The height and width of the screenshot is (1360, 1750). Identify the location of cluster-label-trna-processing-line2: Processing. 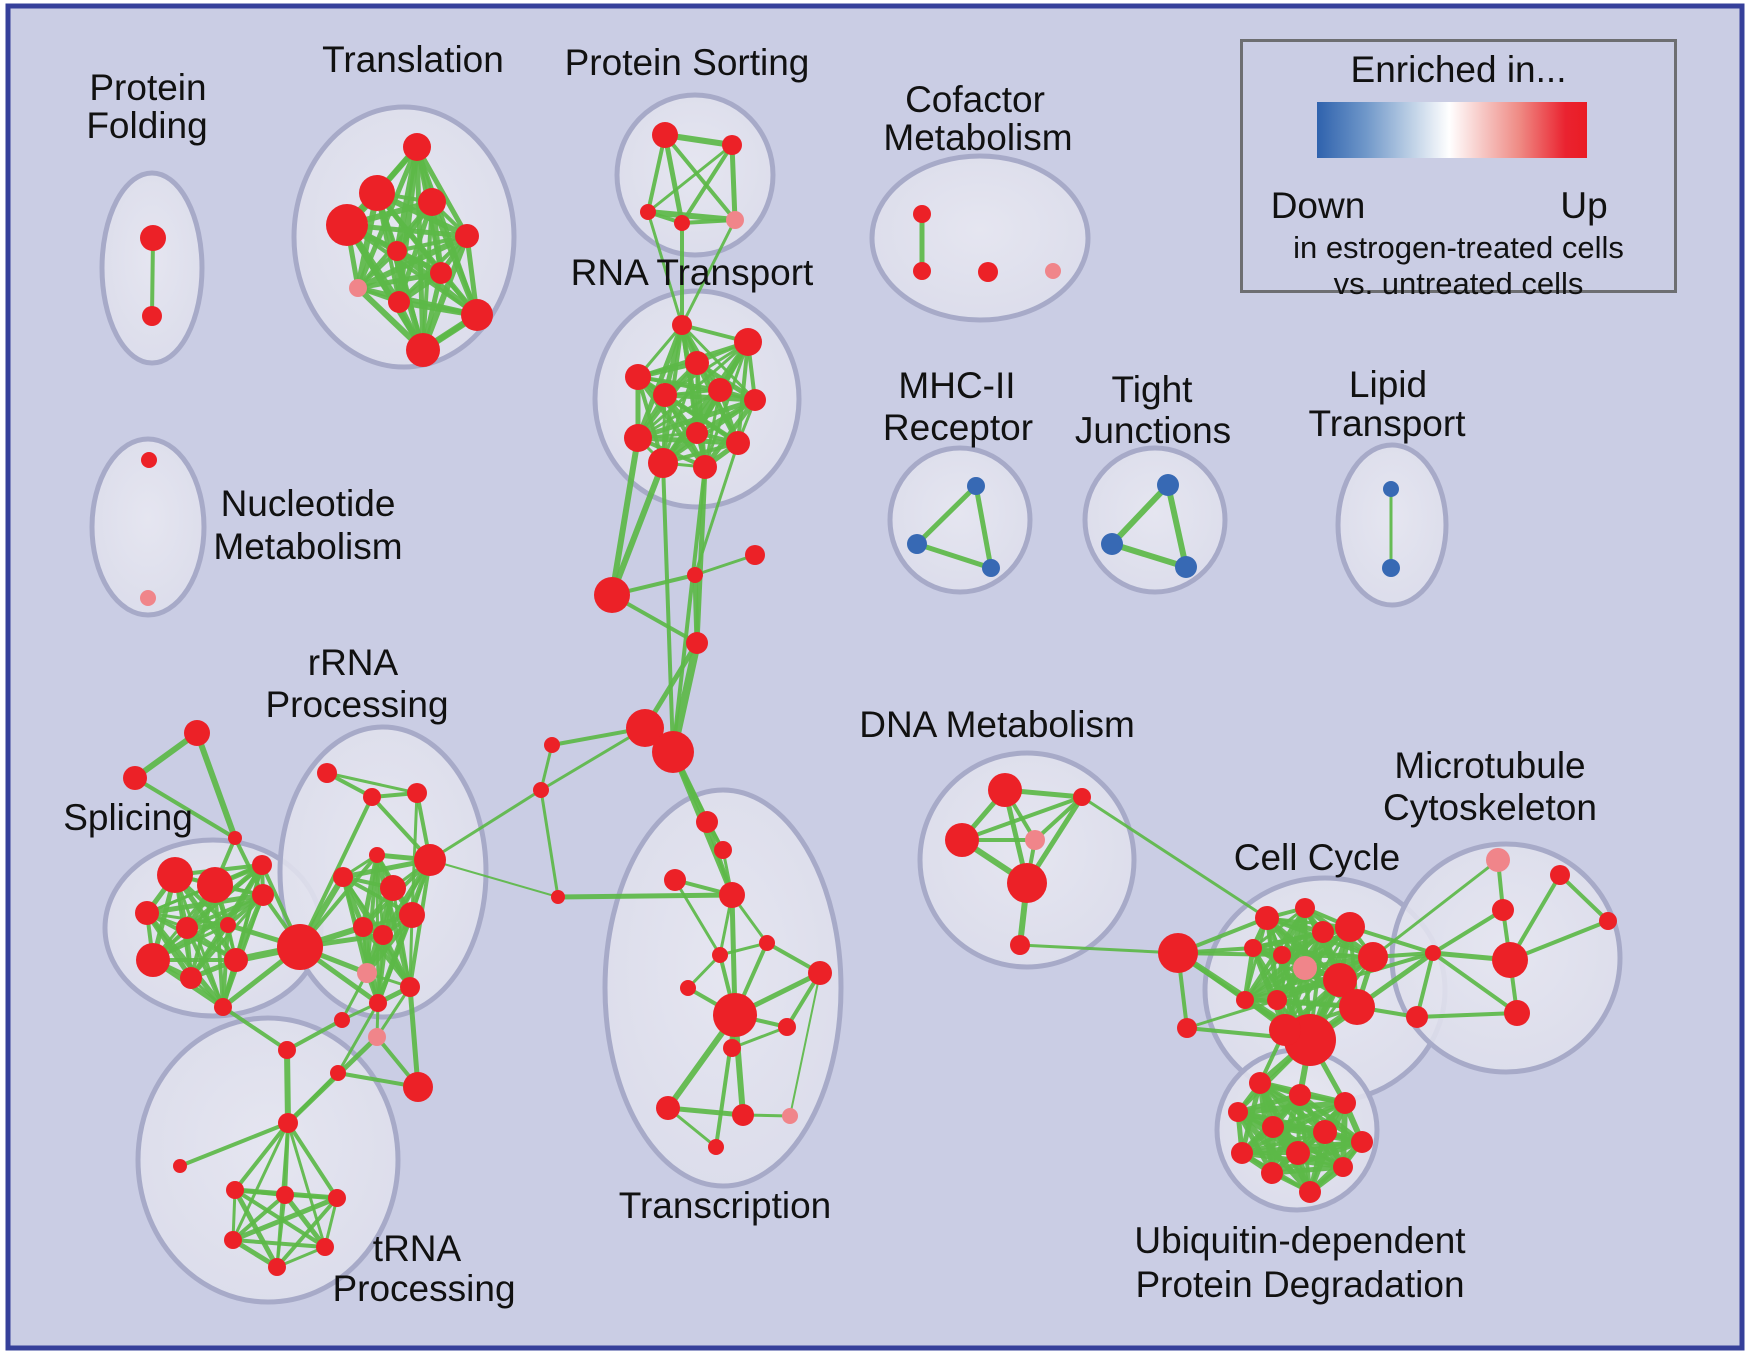
(423, 1288).